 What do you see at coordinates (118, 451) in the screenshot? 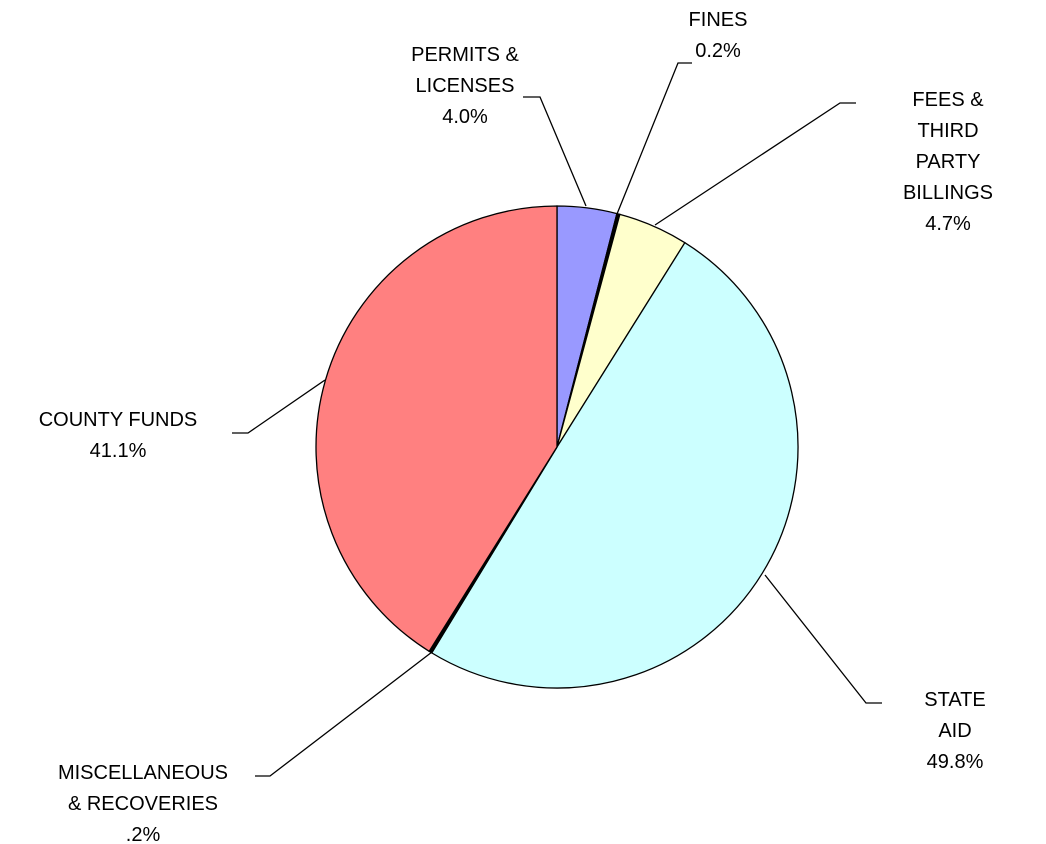
I see `value-label: 41.1%` at bounding box center [118, 451].